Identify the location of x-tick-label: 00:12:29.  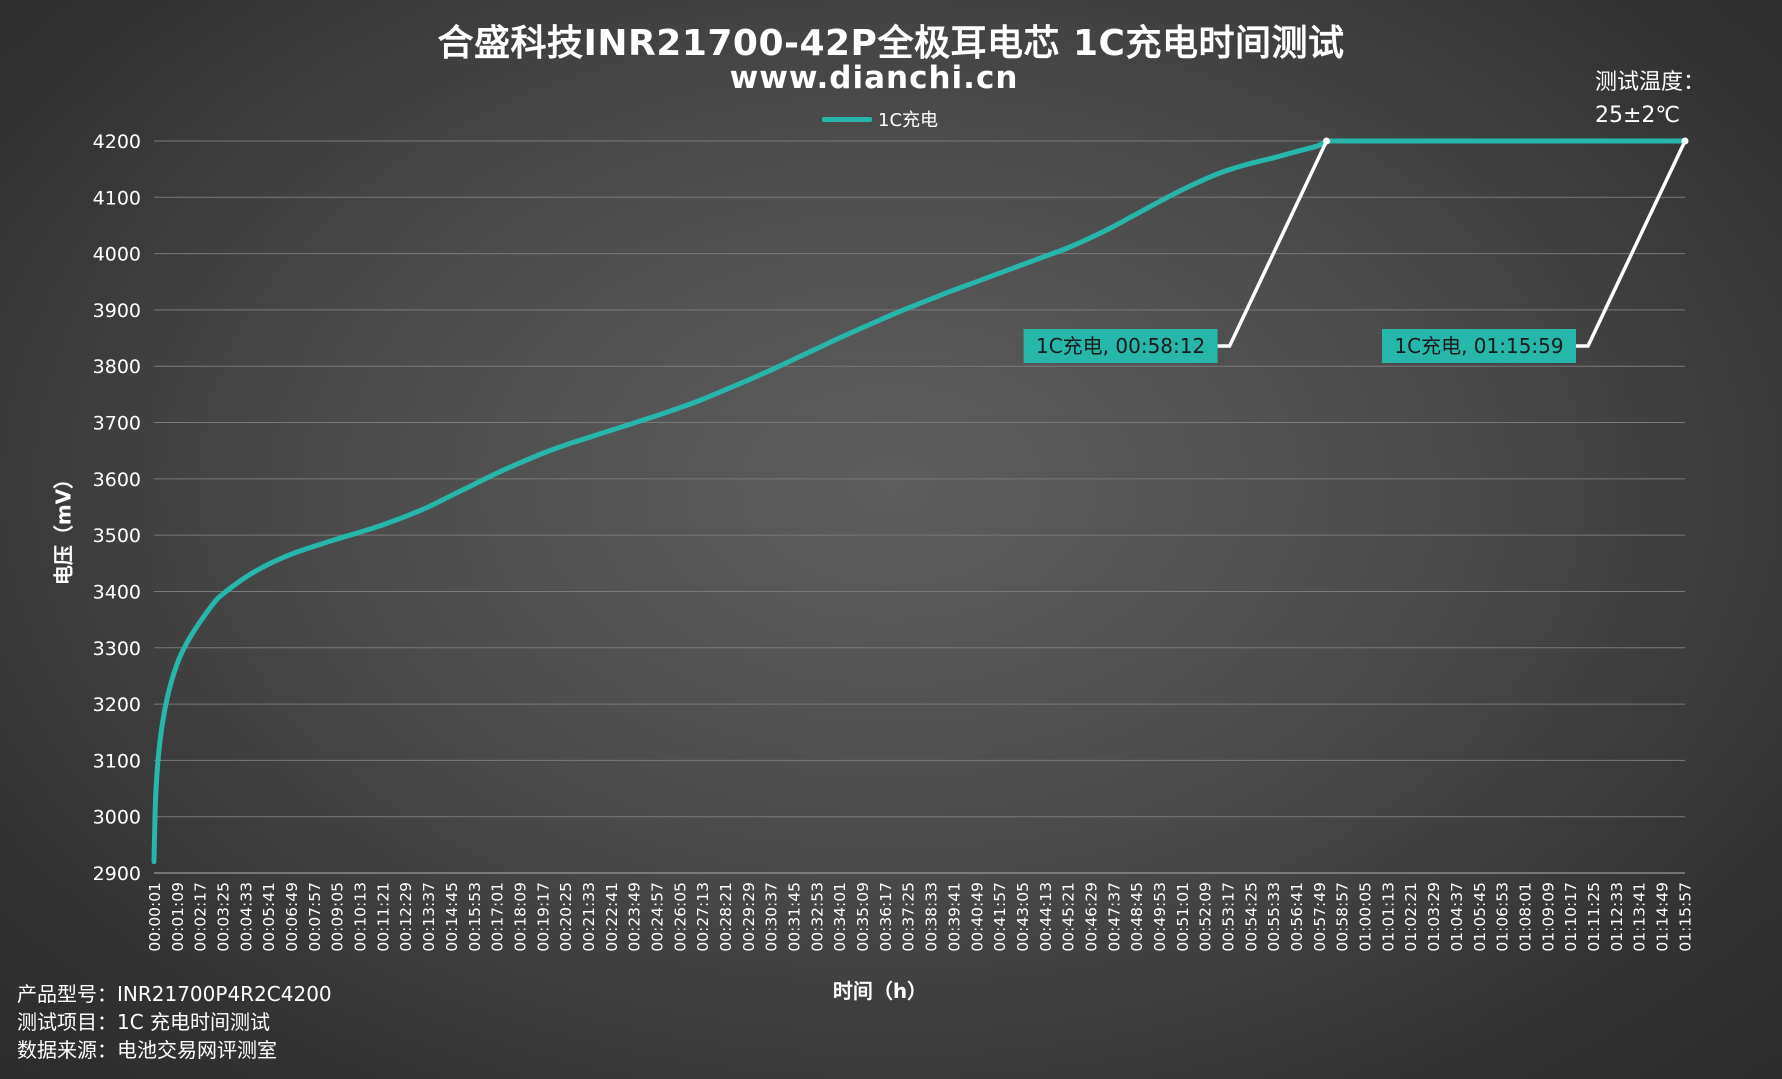
(406, 917).